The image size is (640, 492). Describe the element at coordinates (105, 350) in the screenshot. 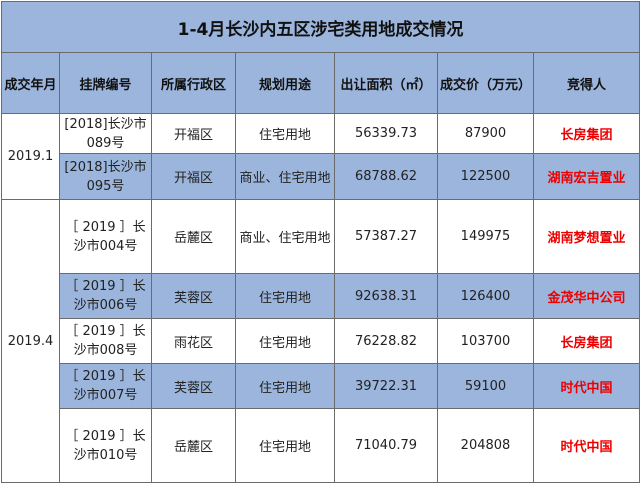

I see `code-line-2: 沙市008号` at that location.